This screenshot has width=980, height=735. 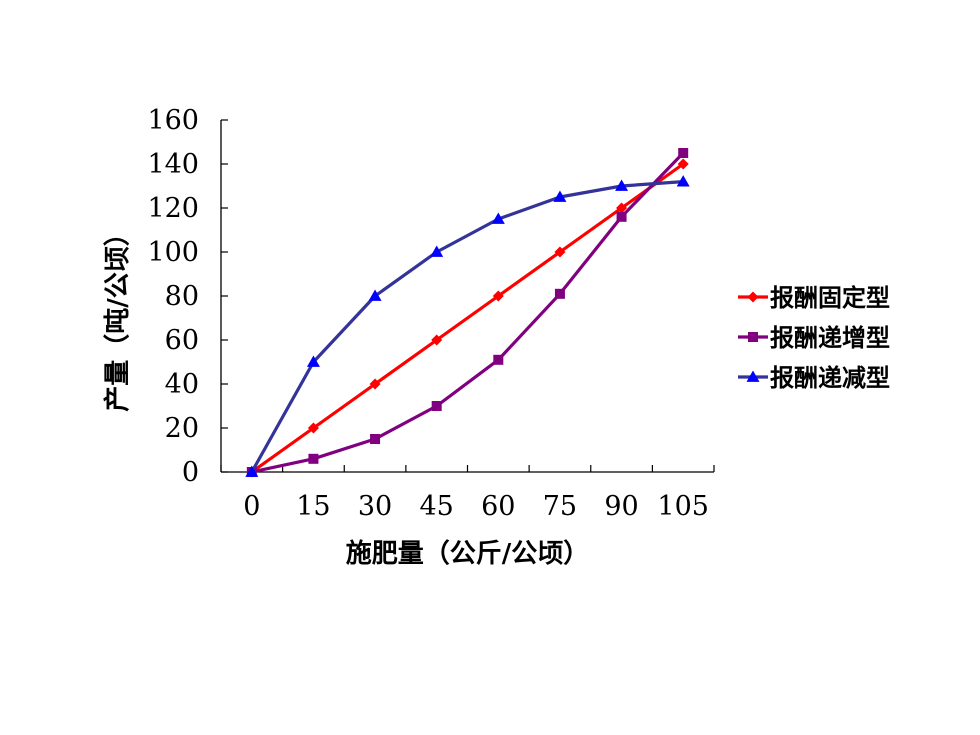 I want to click on legend-label: 报酬固定型, so click(x=830, y=298).